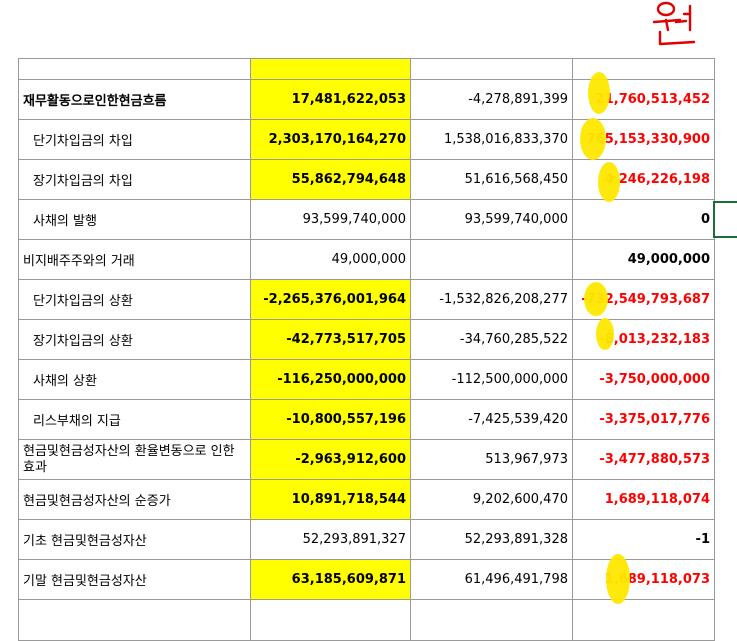 The image size is (737, 641). I want to click on row-label: 기말 현금및현금성자산, so click(134, 579).